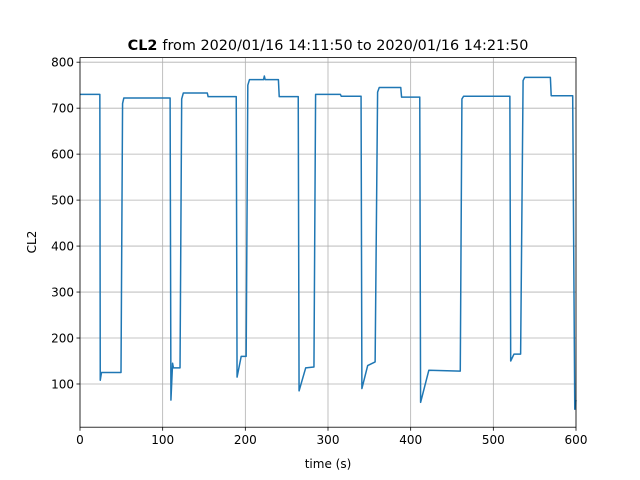  What do you see at coordinates (410, 440) in the screenshot?
I see `x-tick-label: 400` at bounding box center [410, 440].